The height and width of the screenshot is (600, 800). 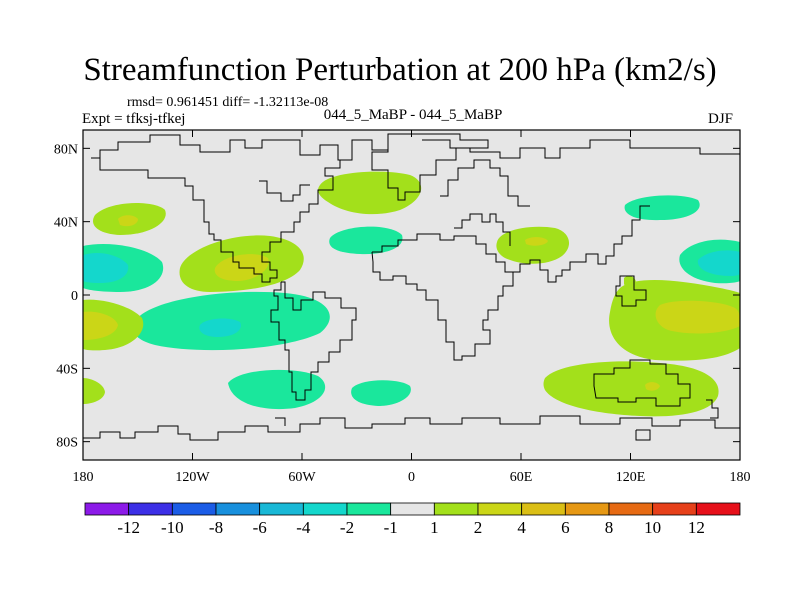 What do you see at coordinates (192, 477) in the screenshot?
I see `x-tick-label: 120W` at bounding box center [192, 477].